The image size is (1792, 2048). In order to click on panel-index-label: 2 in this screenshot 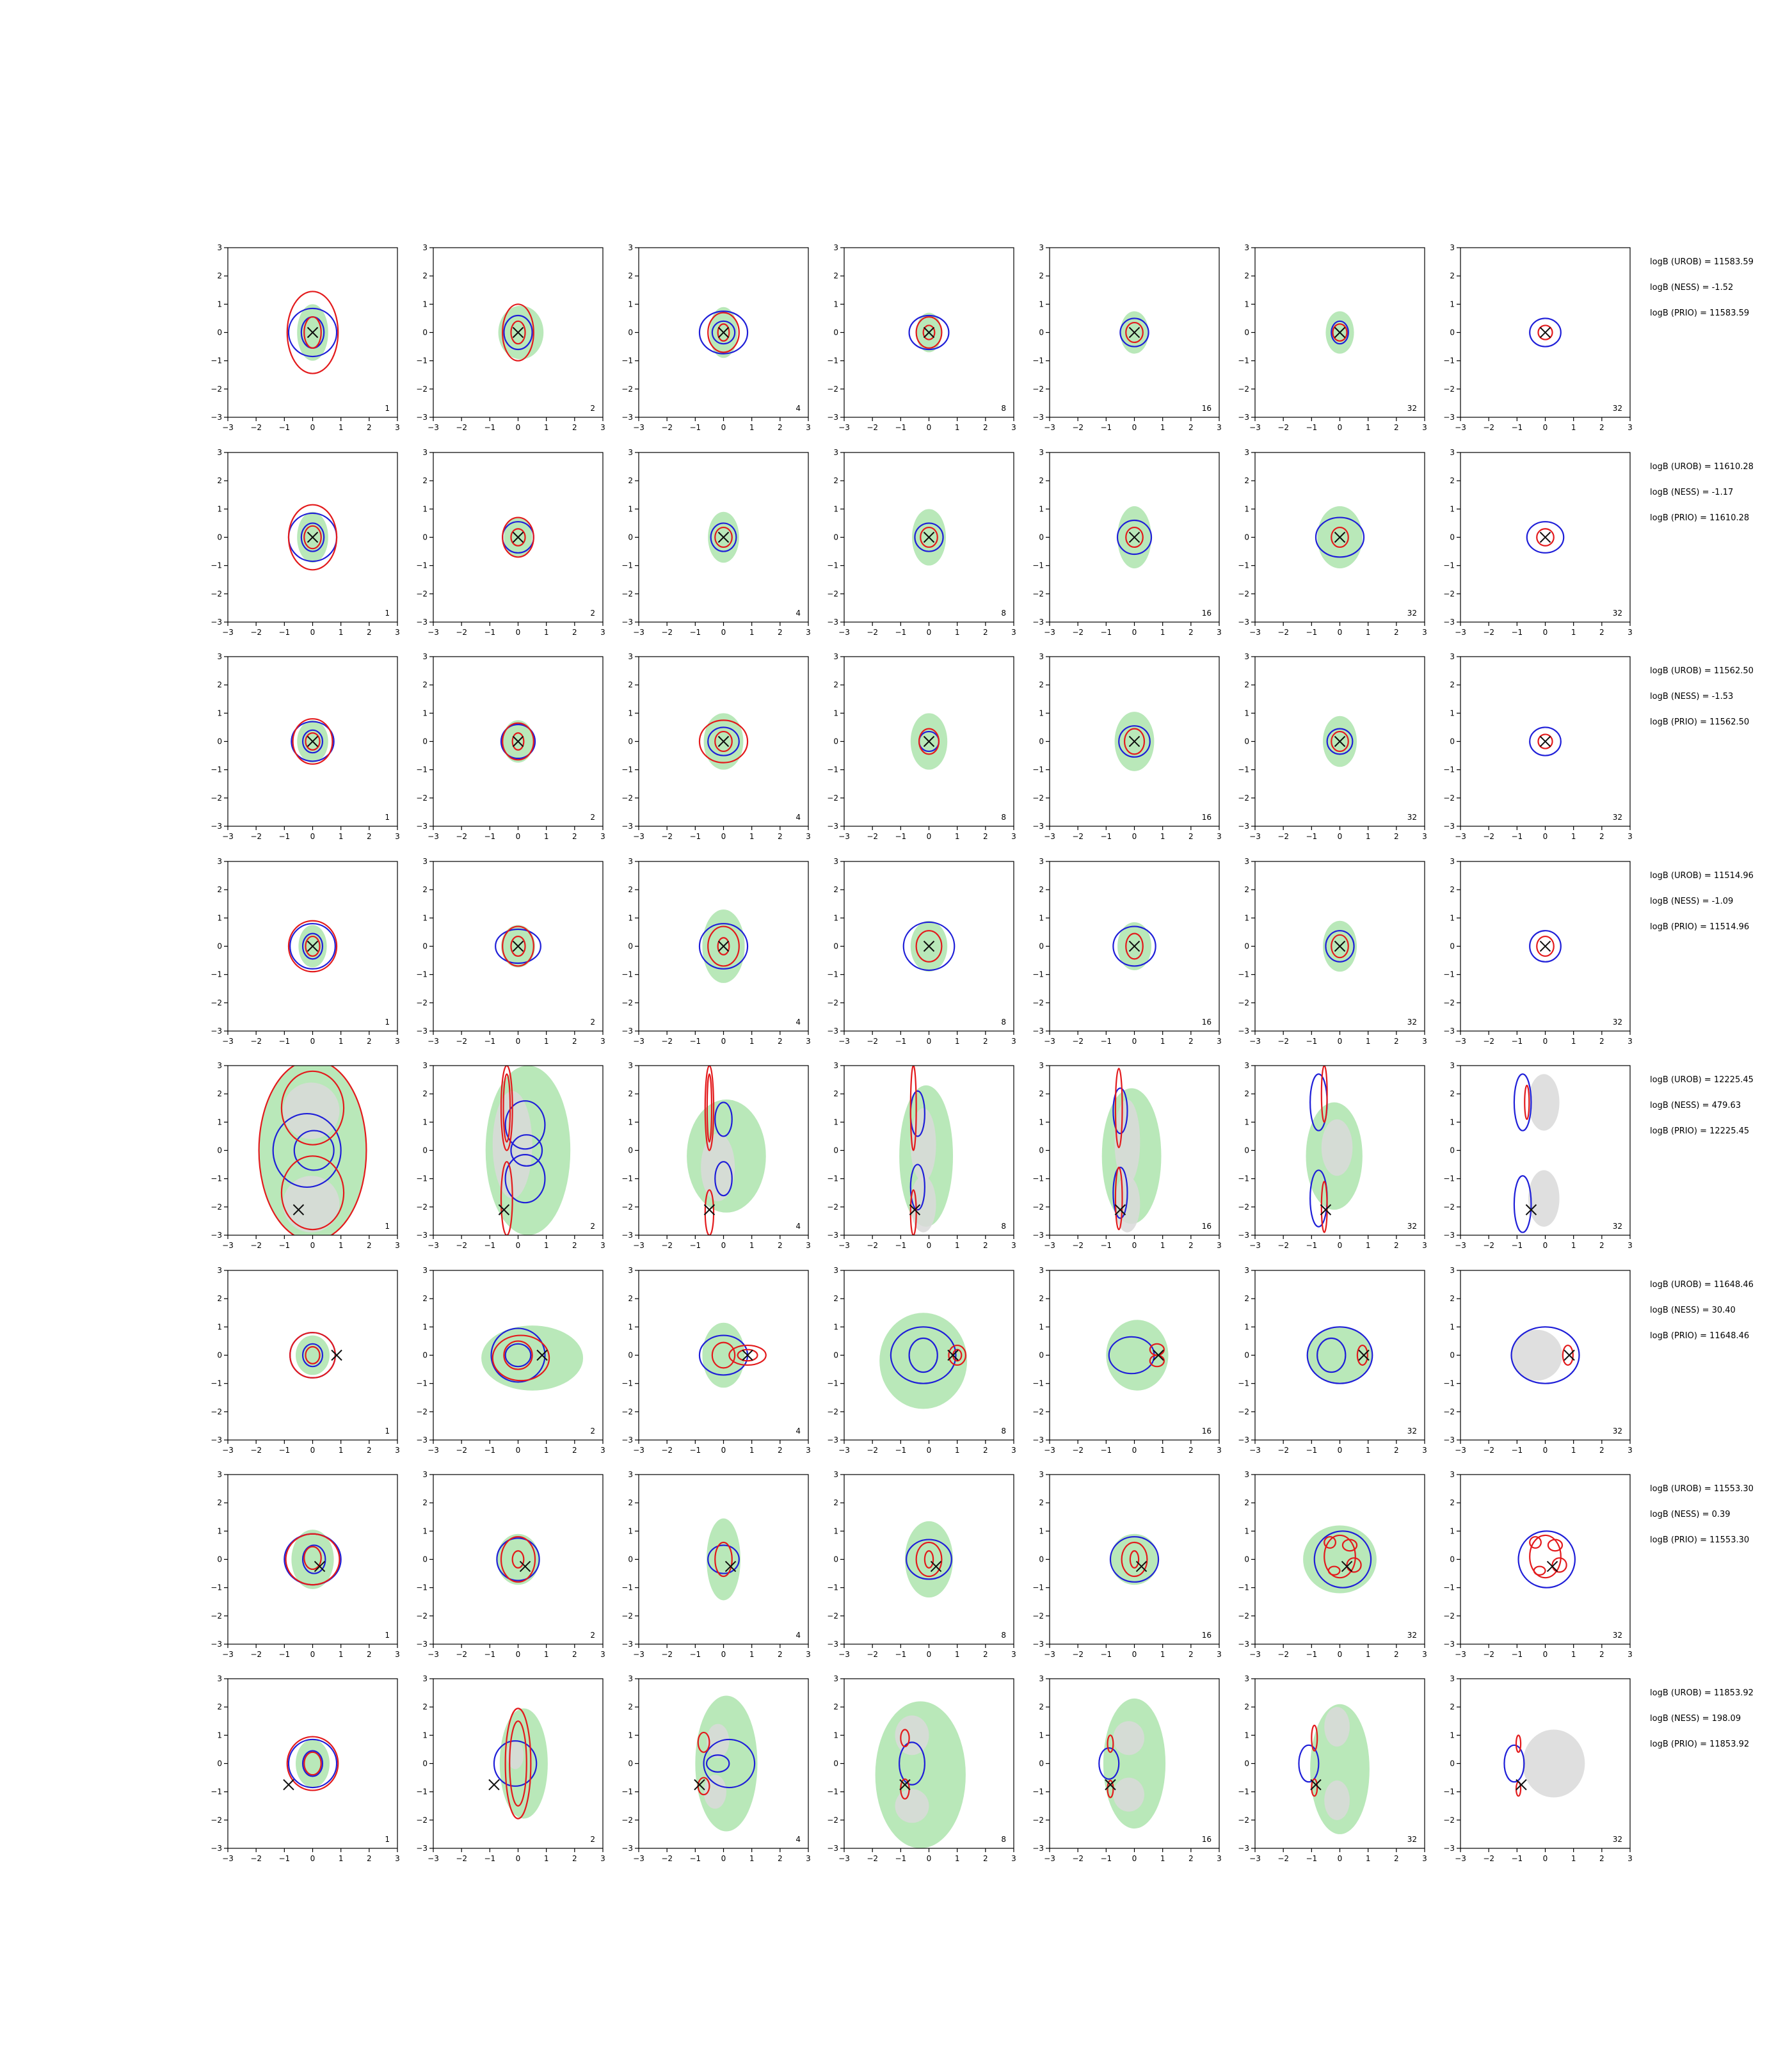, I will do `click(592, 408)`.